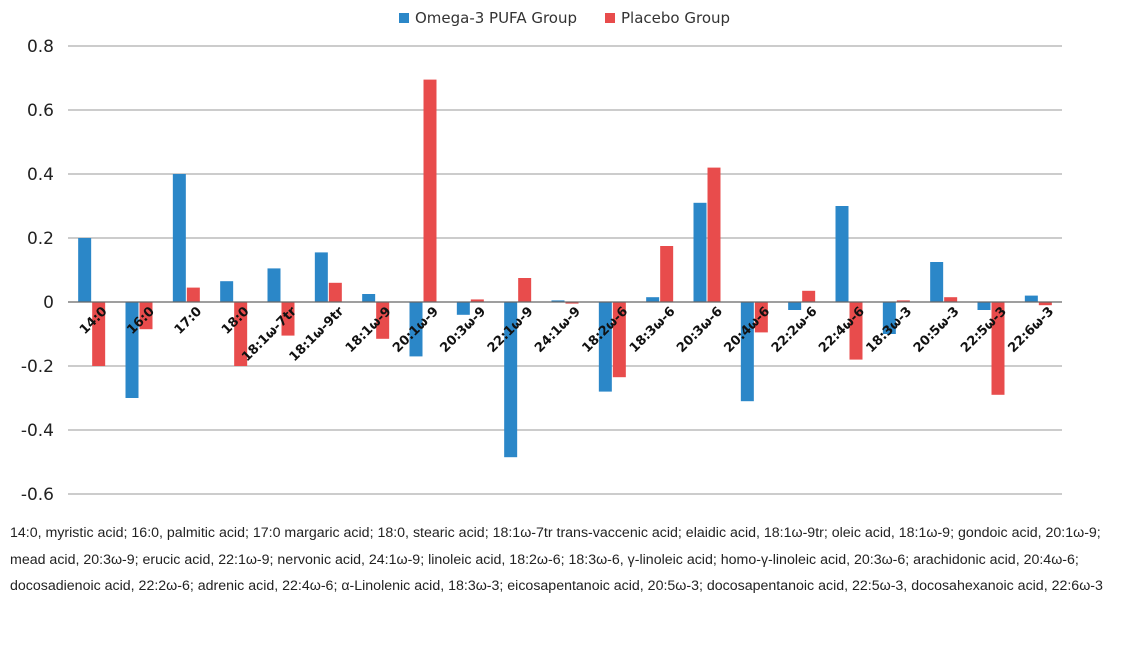 The image size is (1129, 654). Describe the element at coordinates (700, 330) in the screenshot. I see `x-category-label: 20:3ω-6` at that location.